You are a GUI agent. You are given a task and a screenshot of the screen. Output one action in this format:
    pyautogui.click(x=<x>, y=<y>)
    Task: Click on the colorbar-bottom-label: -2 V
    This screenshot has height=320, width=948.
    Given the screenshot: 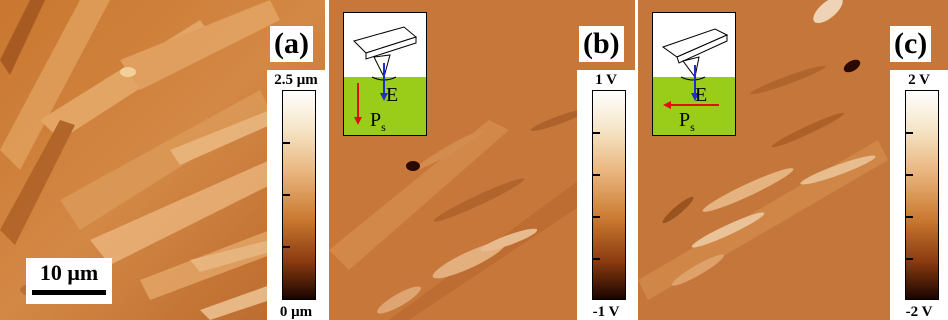 What is the action you would take?
    pyautogui.click(x=919, y=312)
    